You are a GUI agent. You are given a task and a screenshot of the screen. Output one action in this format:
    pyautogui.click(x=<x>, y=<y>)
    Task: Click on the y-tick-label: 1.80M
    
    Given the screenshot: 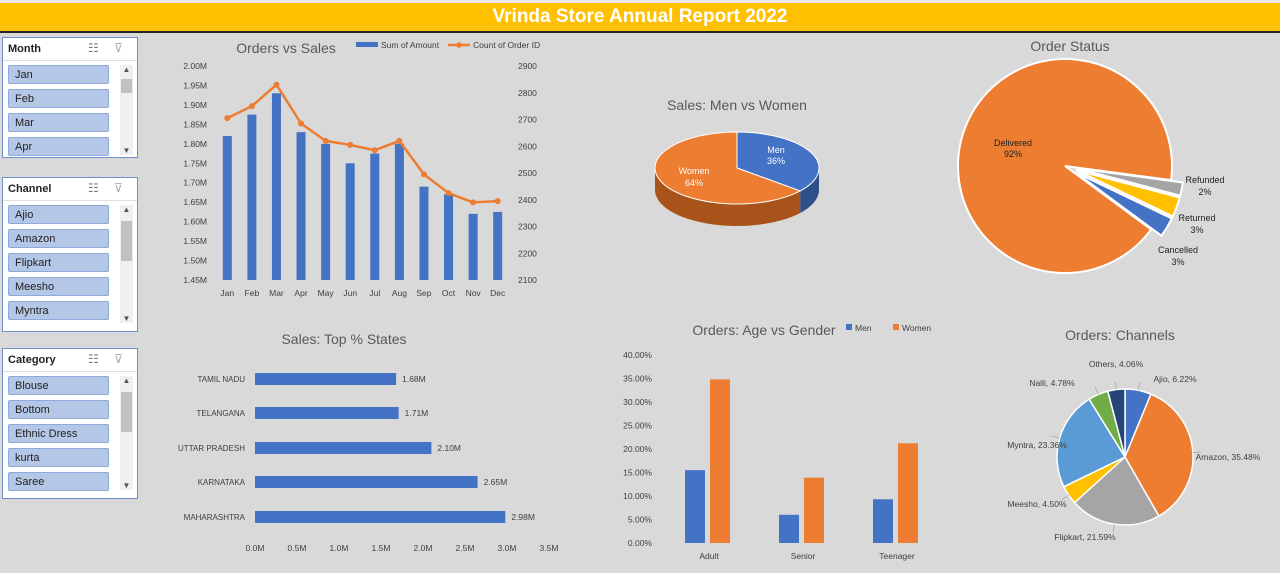 What is the action you would take?
    pyautogui.click(x=195, y=144)
    